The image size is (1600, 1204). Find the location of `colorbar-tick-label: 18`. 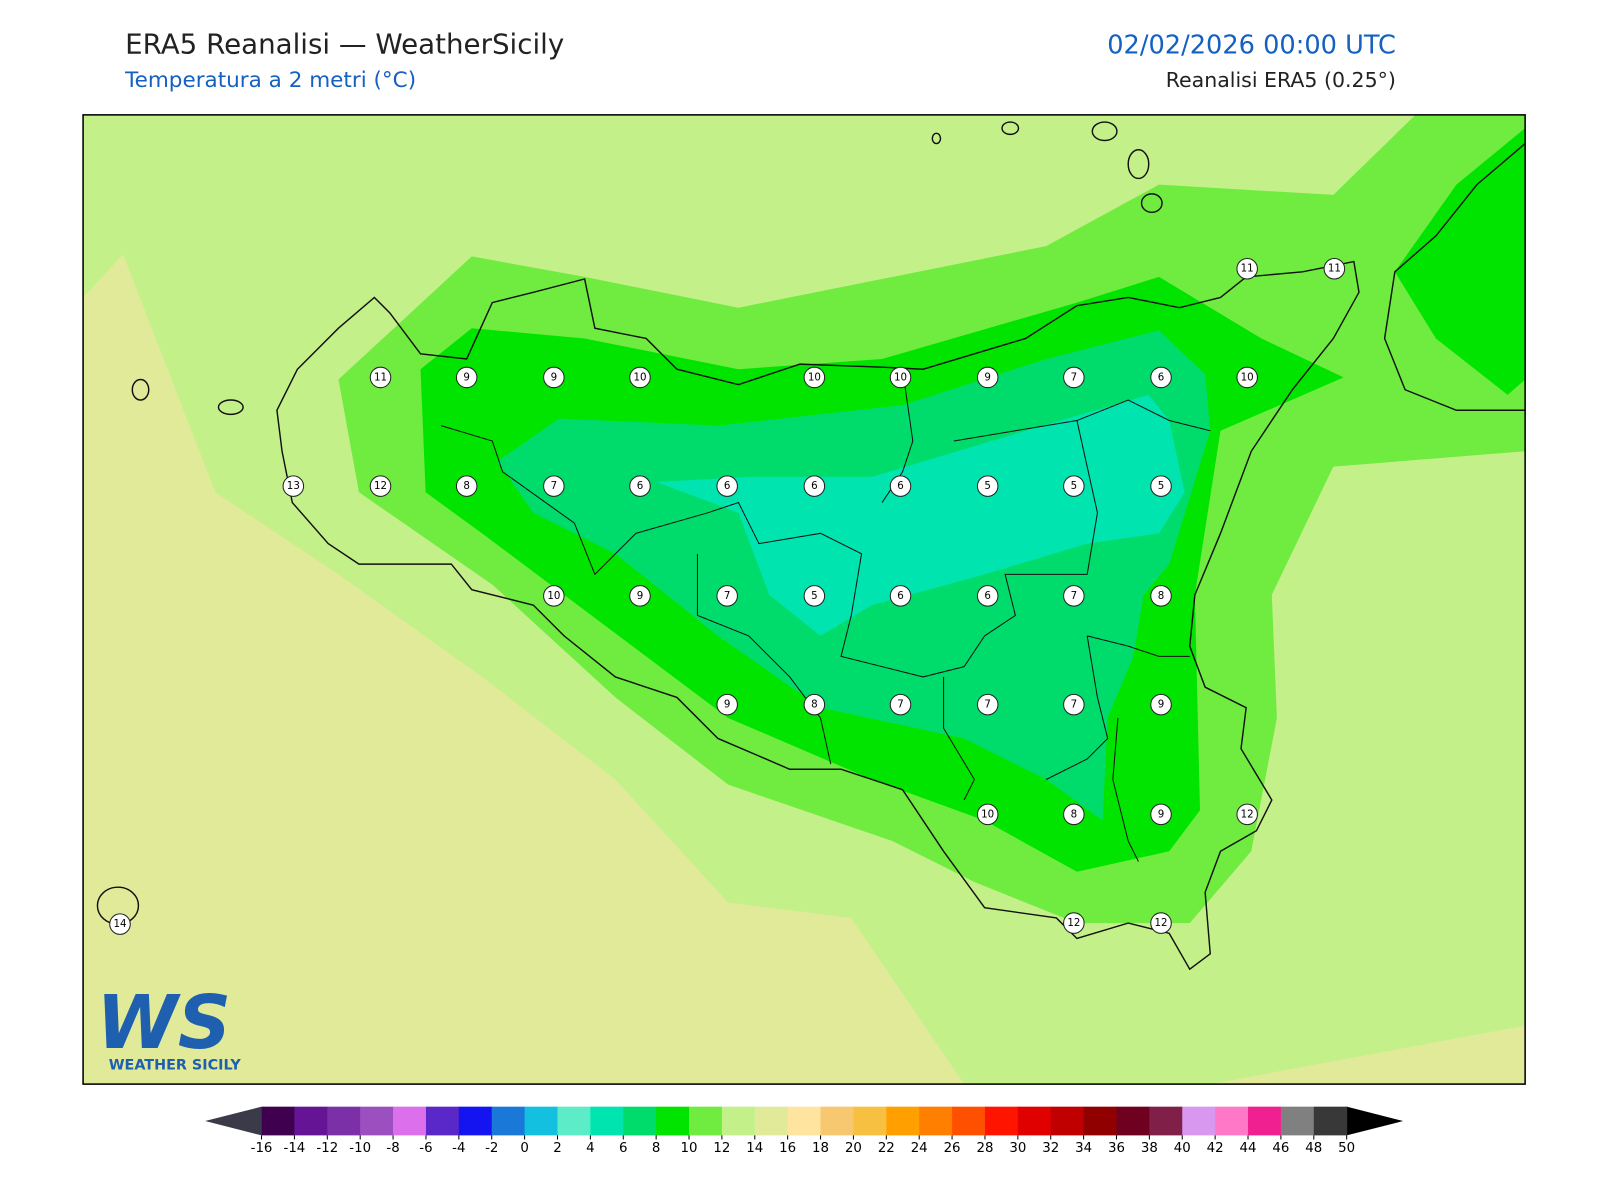

colorbar-tick-label: 18 is located at coordinates (820, 1148).